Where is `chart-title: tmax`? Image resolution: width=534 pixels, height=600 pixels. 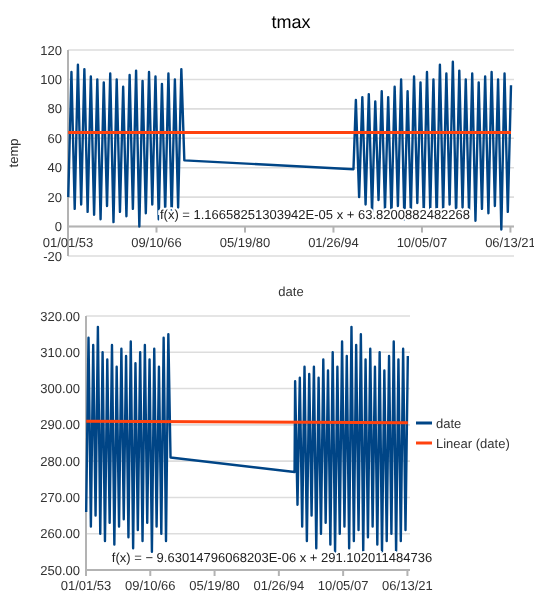
chart-title: tmax is located at coordinates (291, 22).